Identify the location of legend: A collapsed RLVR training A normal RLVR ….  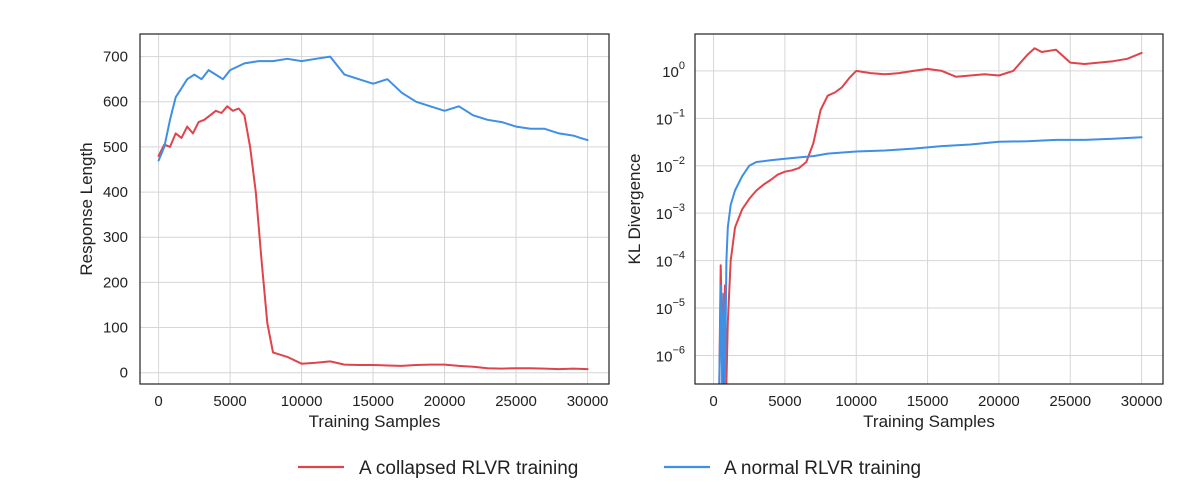
(609, 468).